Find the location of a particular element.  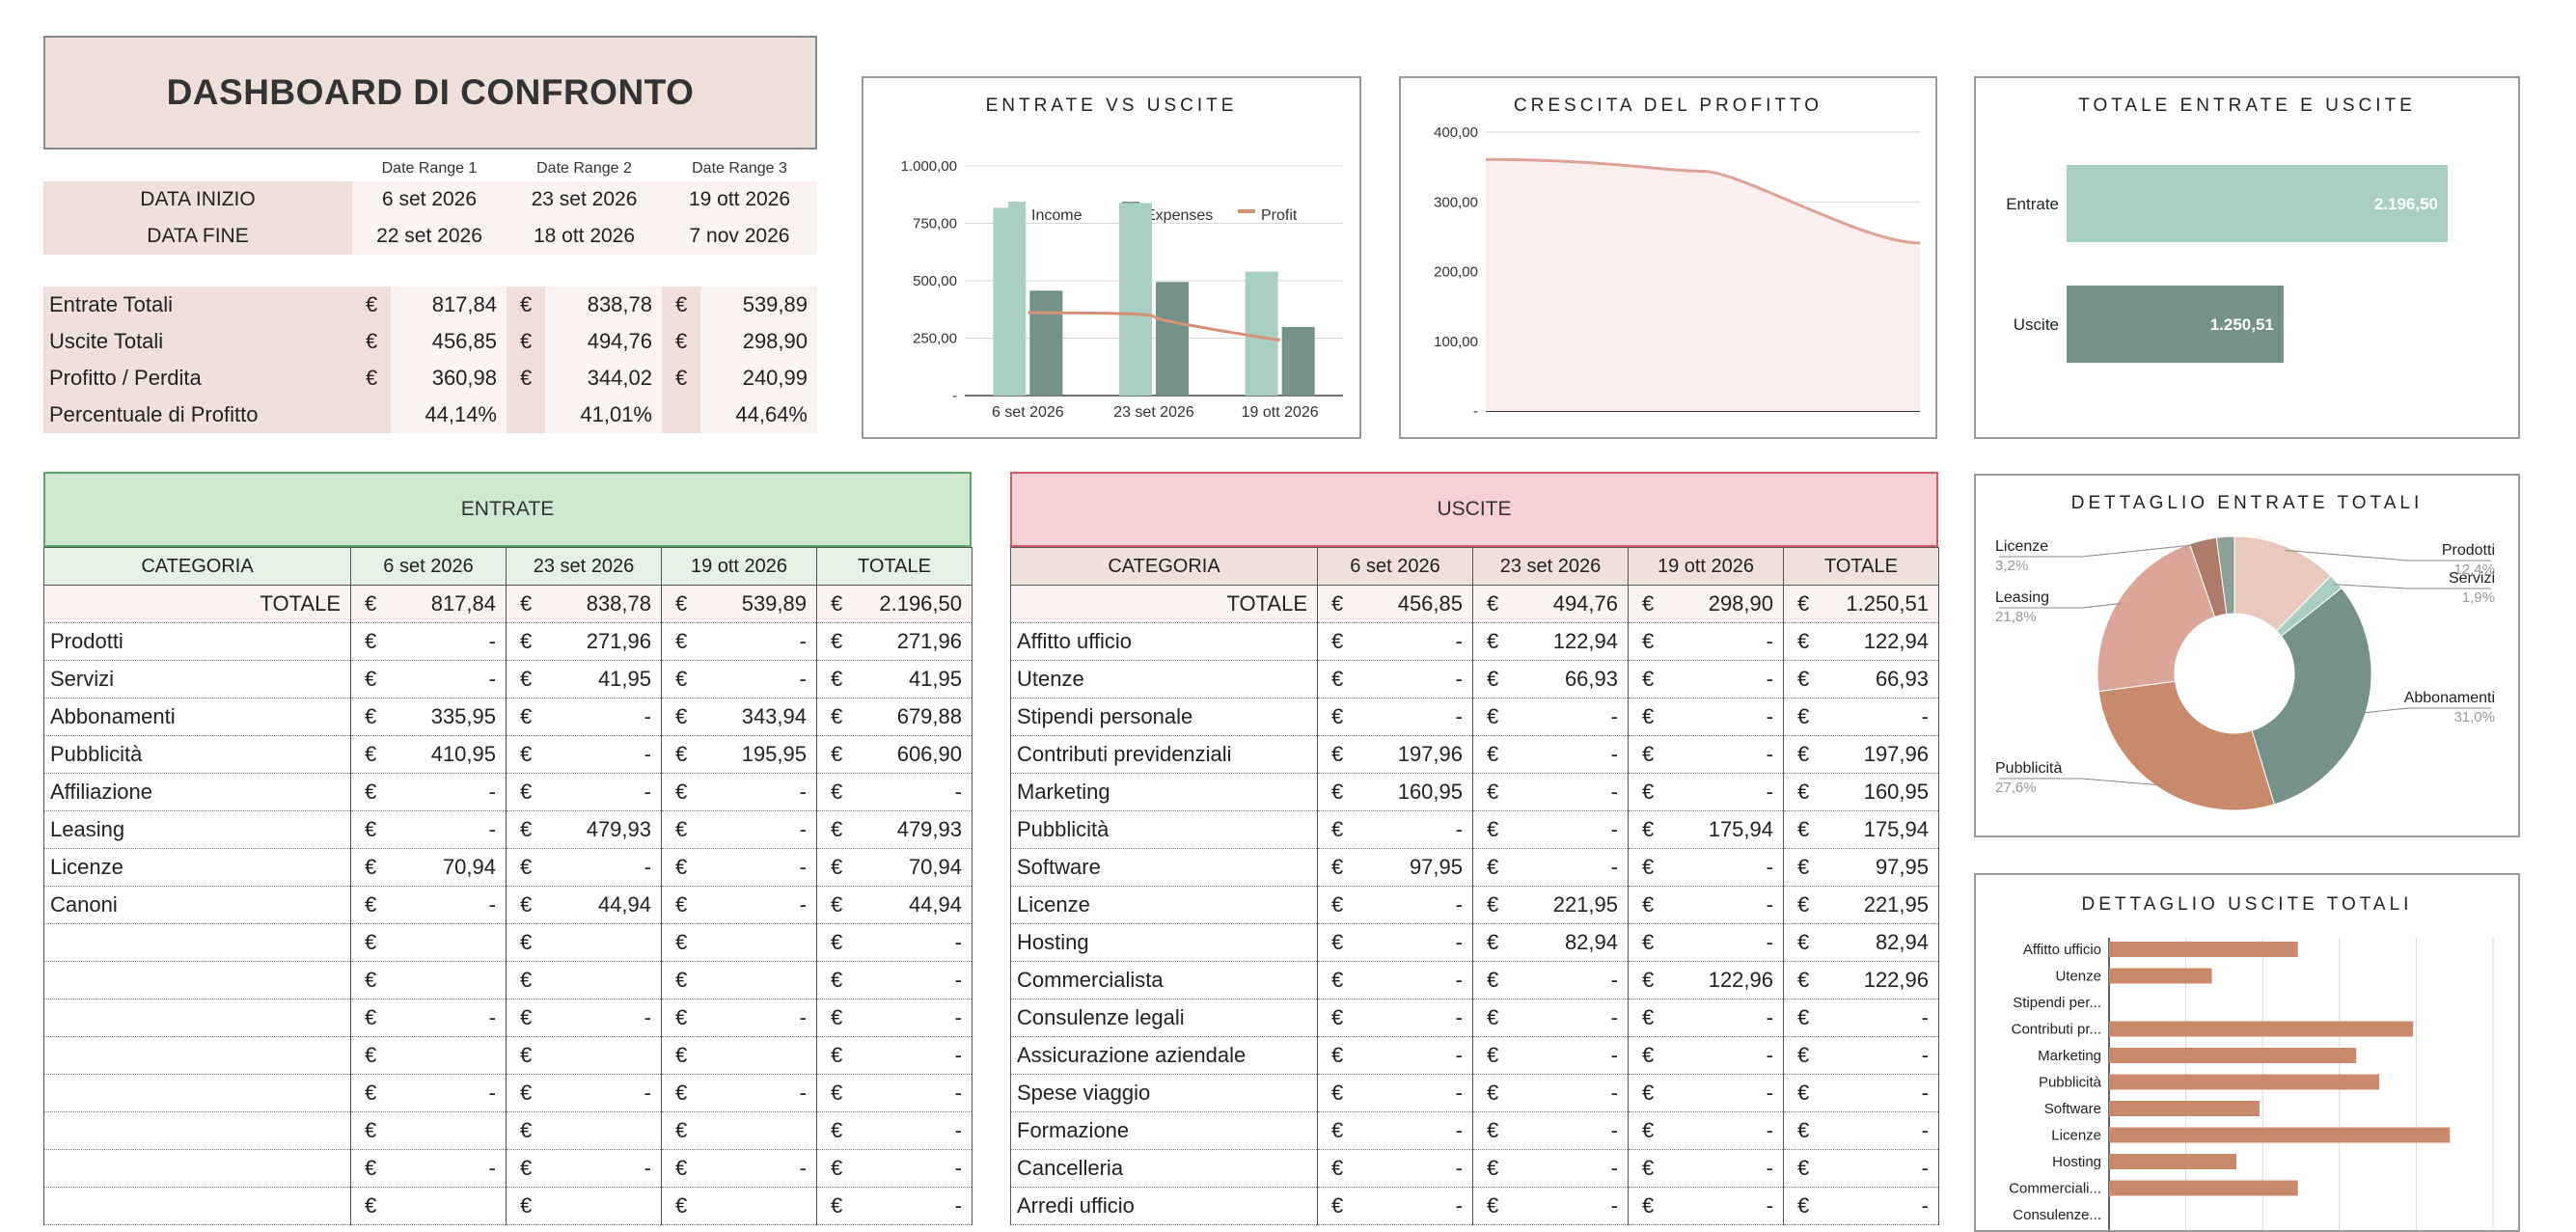

category-cell: Software is located at coordinates (1164, 867).